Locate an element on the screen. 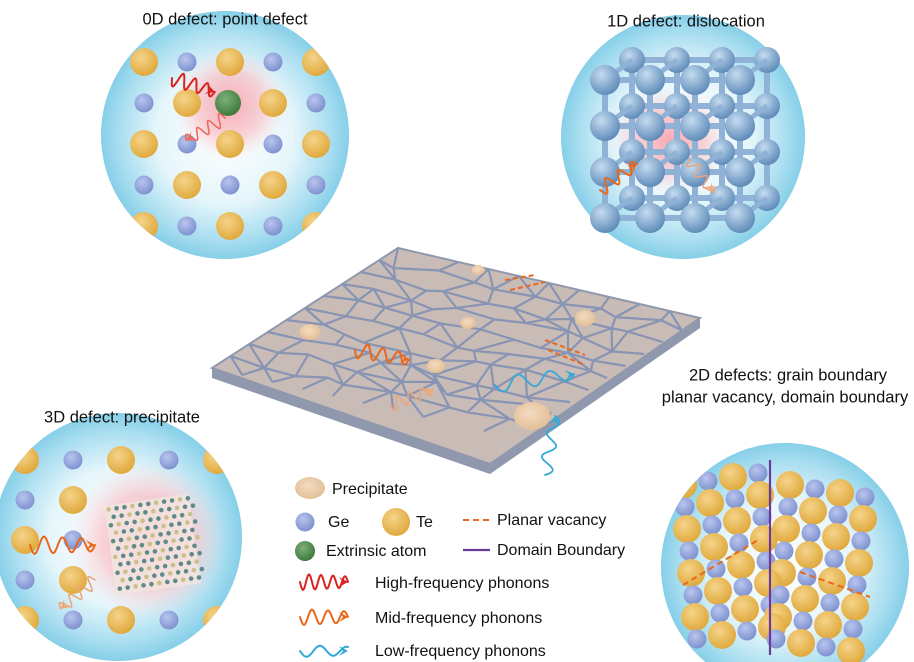 Image resolution: width=914 pixels, height=662 pixels. precipitate is located at coordinates (532, 416).